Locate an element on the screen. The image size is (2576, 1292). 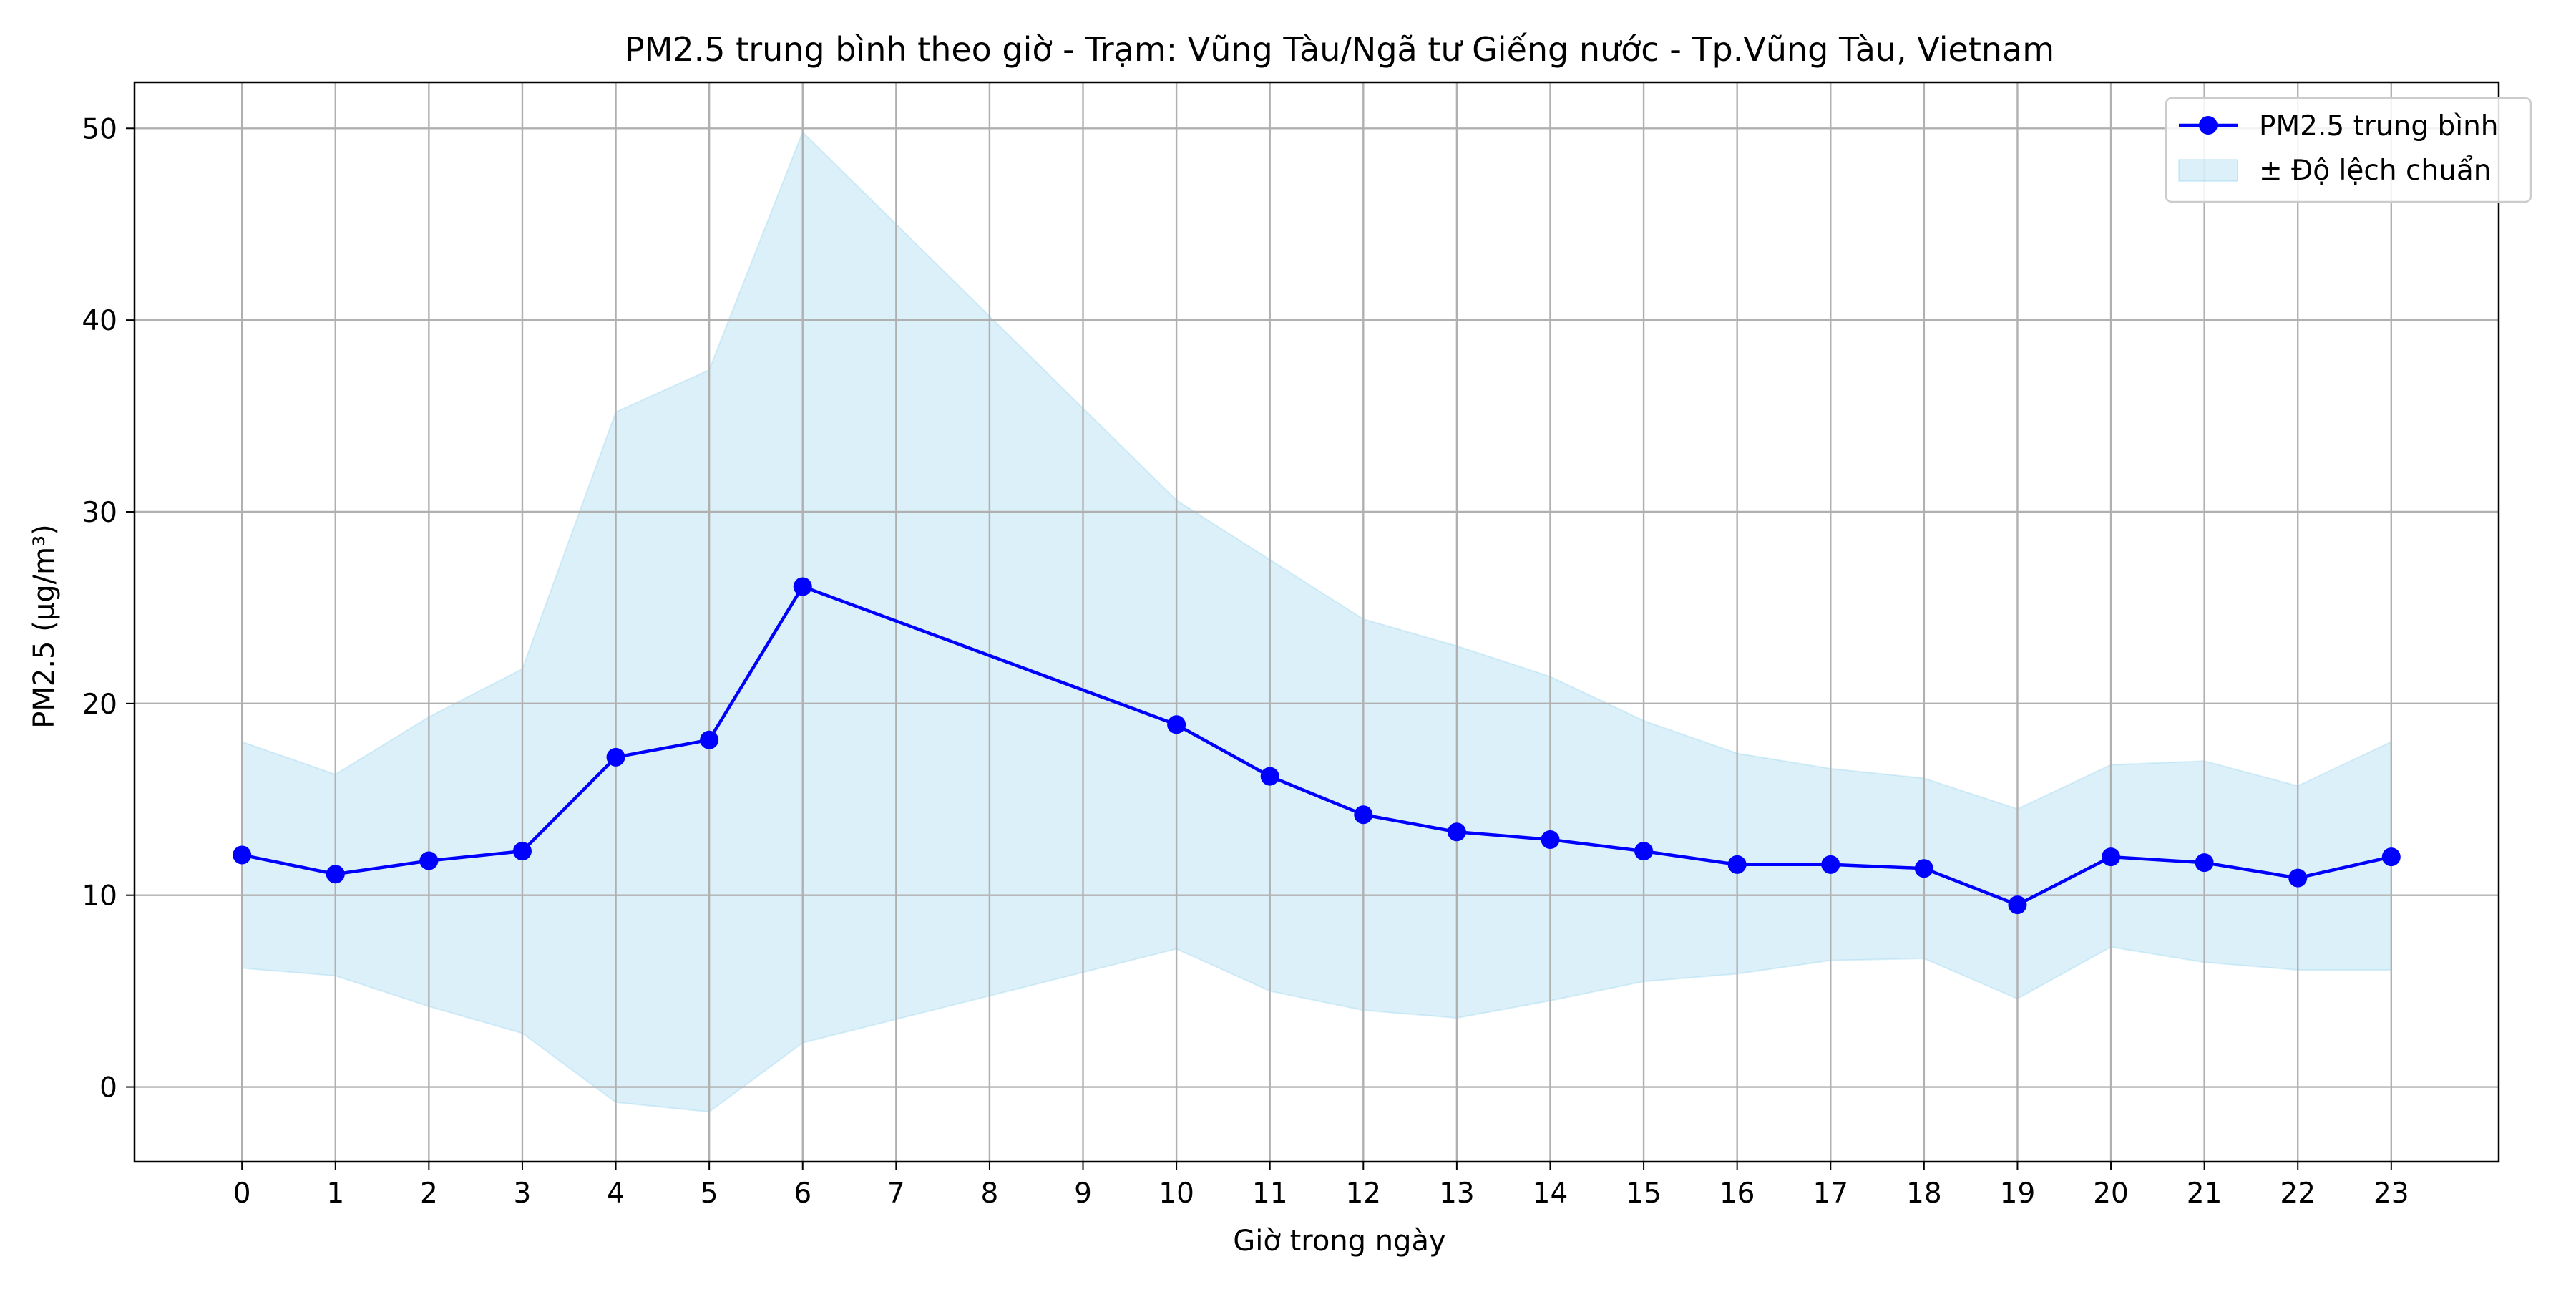
x-tick-label: 7 is located at coordinates (896, 1193).